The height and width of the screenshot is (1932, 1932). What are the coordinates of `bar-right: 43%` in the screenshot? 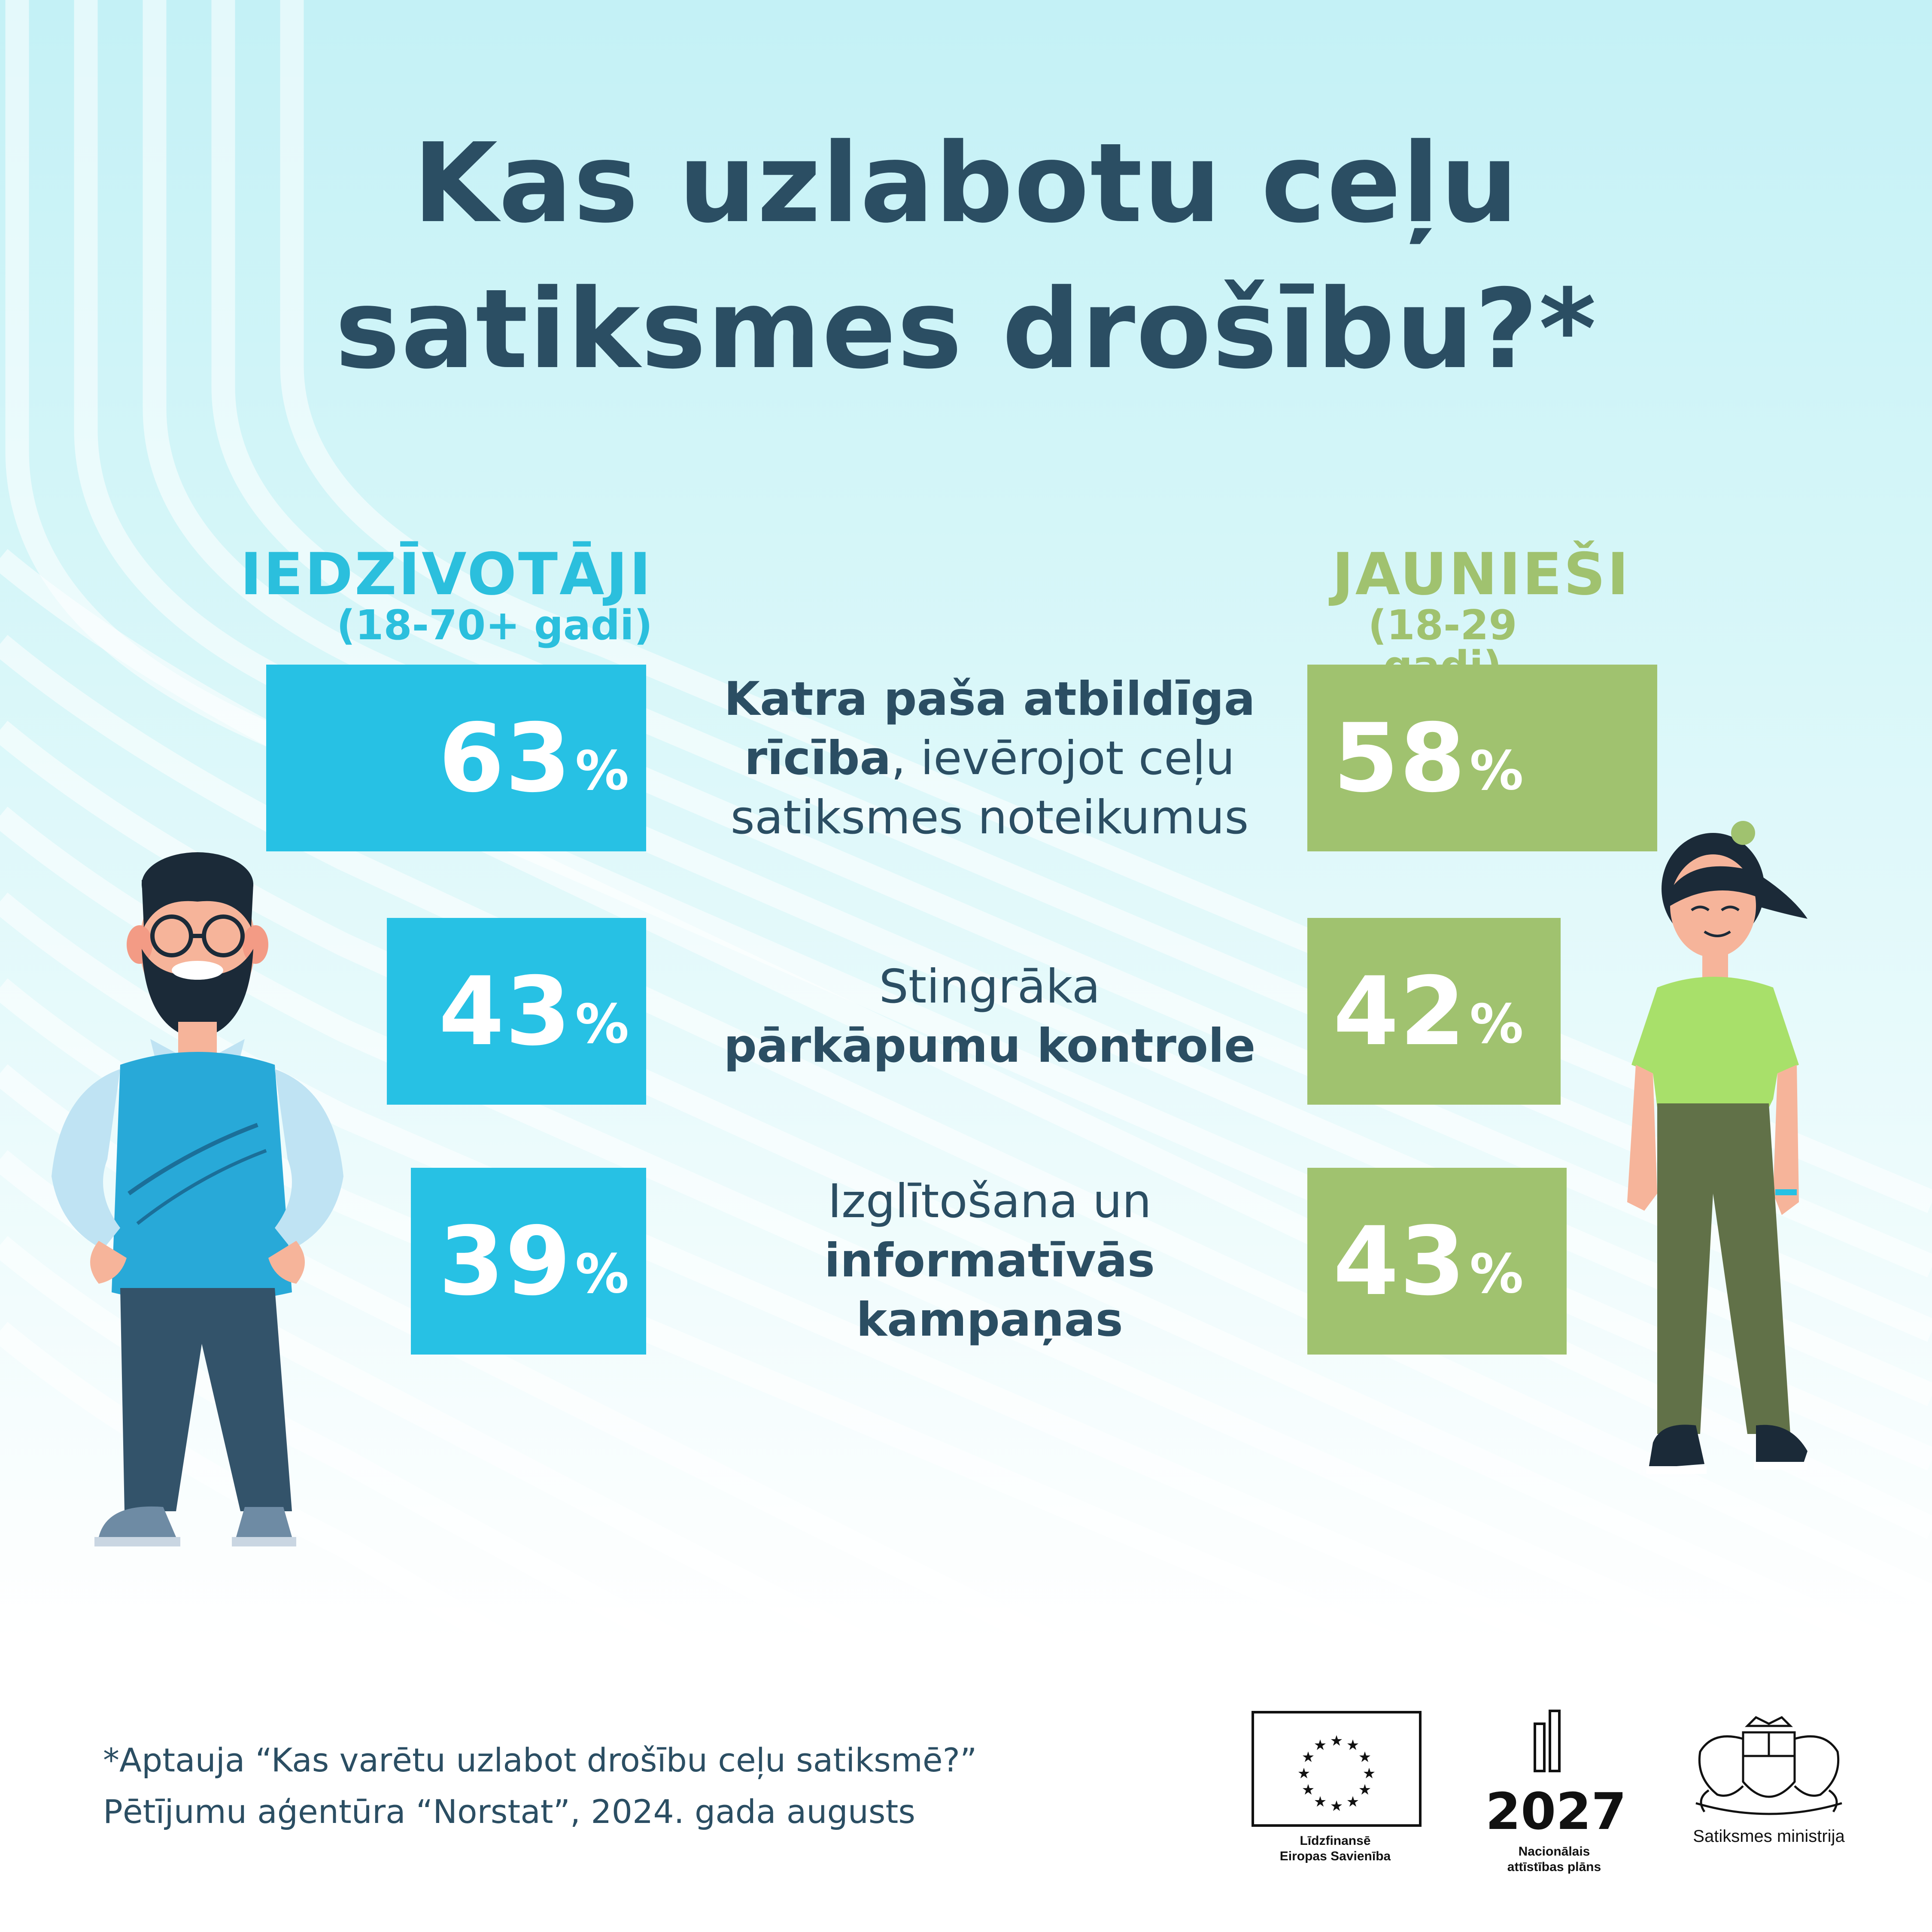 It's located at (1437, 1261).